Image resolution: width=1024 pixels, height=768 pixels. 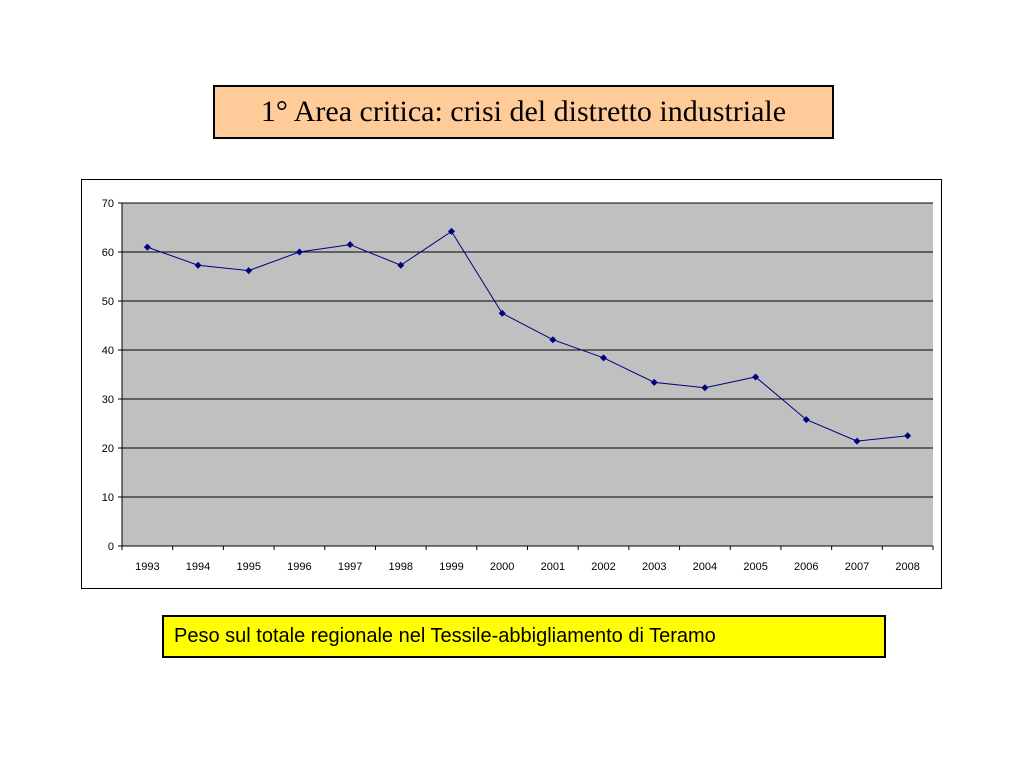 I want to click on y-tick-label: 70, so click(x=108, y=204).